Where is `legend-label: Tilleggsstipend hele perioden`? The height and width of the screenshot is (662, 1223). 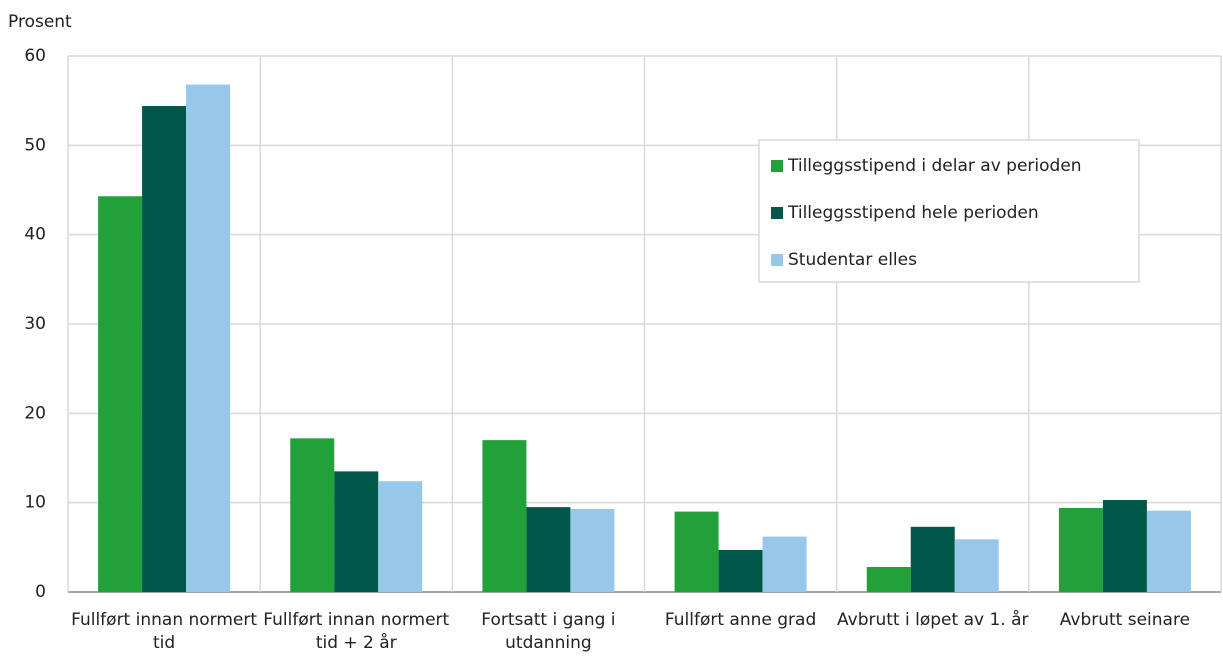 legend-label: Tilleggsstipend hele perioden is located at coordinates (913, 213).